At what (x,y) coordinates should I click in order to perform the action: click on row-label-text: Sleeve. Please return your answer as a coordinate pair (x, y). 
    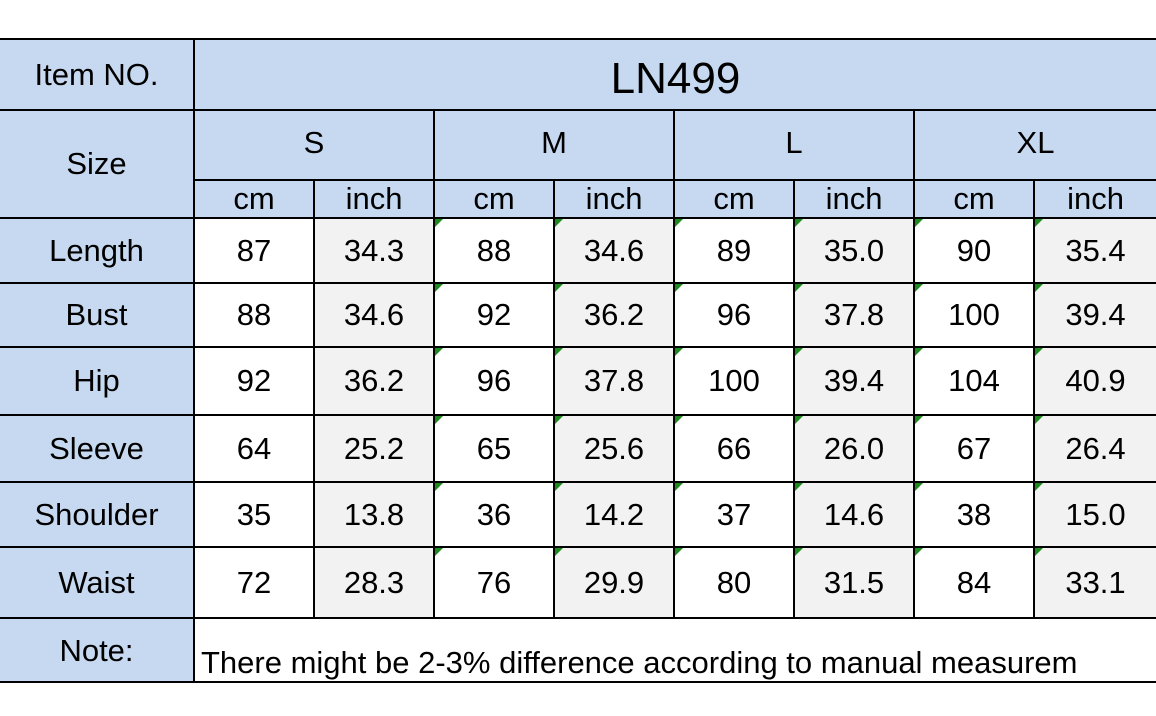
    Looking at the image, I should click on (96, 448).